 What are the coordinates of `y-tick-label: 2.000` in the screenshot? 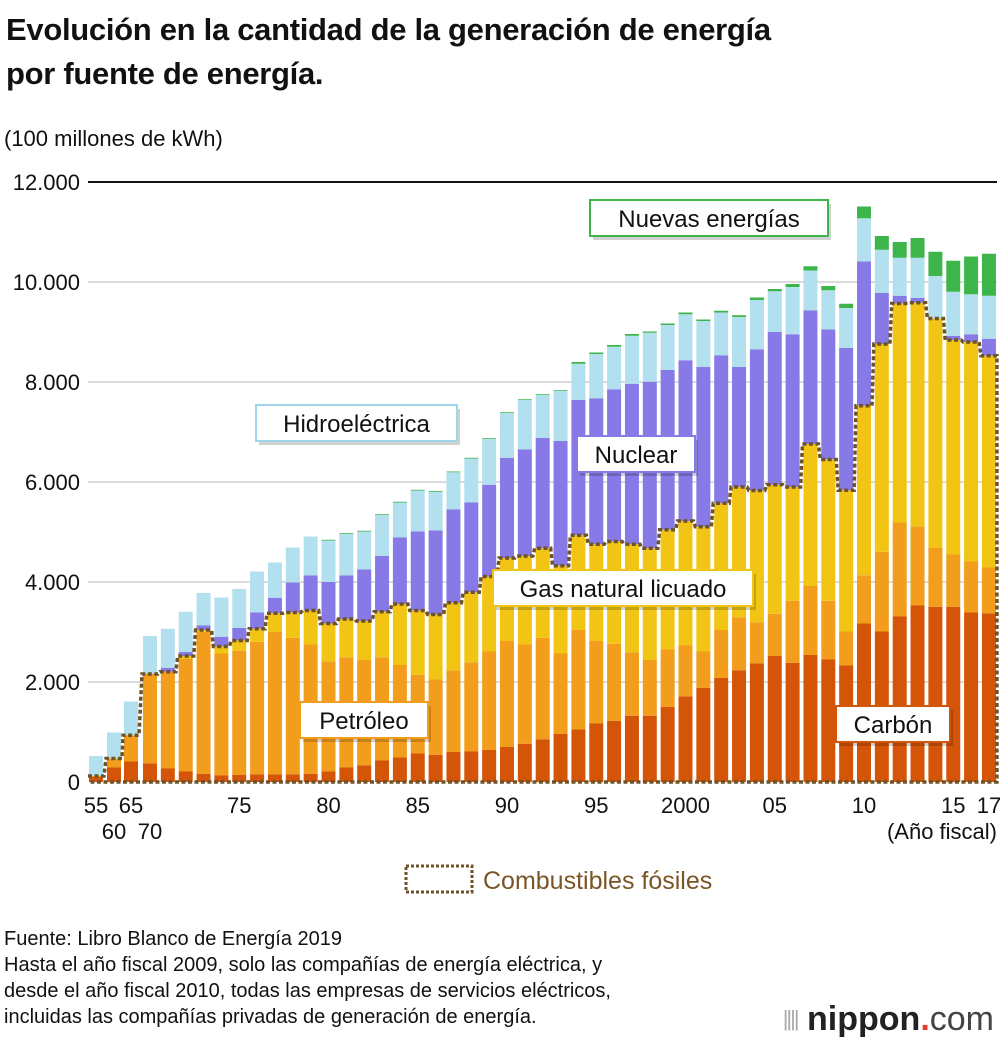 It's located at (52, 682).